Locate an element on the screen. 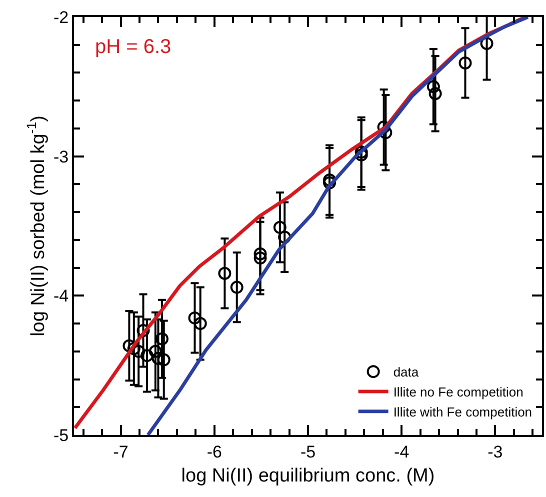 The height and width of the screenshot is (497, 546). legend-label: Illite with Fe competition is located at coordinates (462, 412).